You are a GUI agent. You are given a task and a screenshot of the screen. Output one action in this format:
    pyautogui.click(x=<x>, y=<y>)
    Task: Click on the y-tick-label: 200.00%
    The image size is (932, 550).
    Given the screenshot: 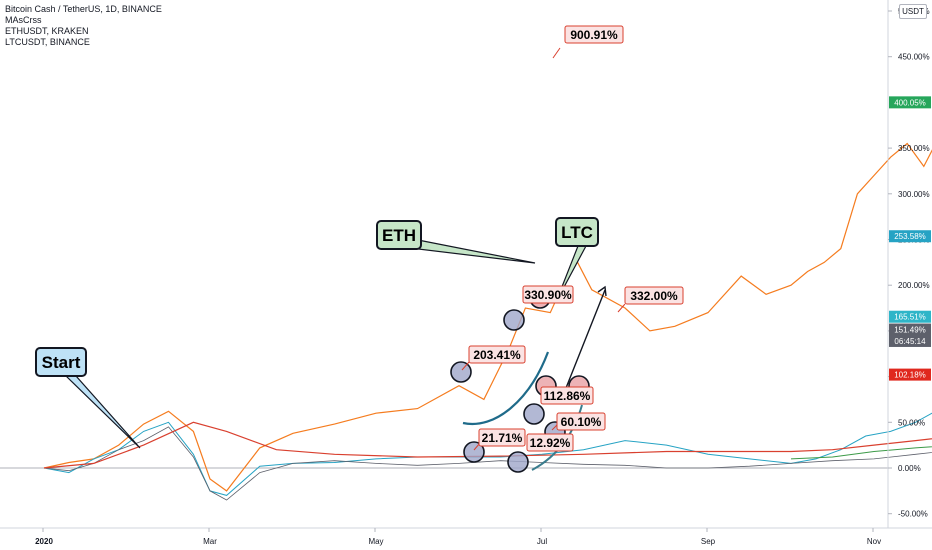 What is the action you would take?
    pyautogui.click(x=914, y=285)
    